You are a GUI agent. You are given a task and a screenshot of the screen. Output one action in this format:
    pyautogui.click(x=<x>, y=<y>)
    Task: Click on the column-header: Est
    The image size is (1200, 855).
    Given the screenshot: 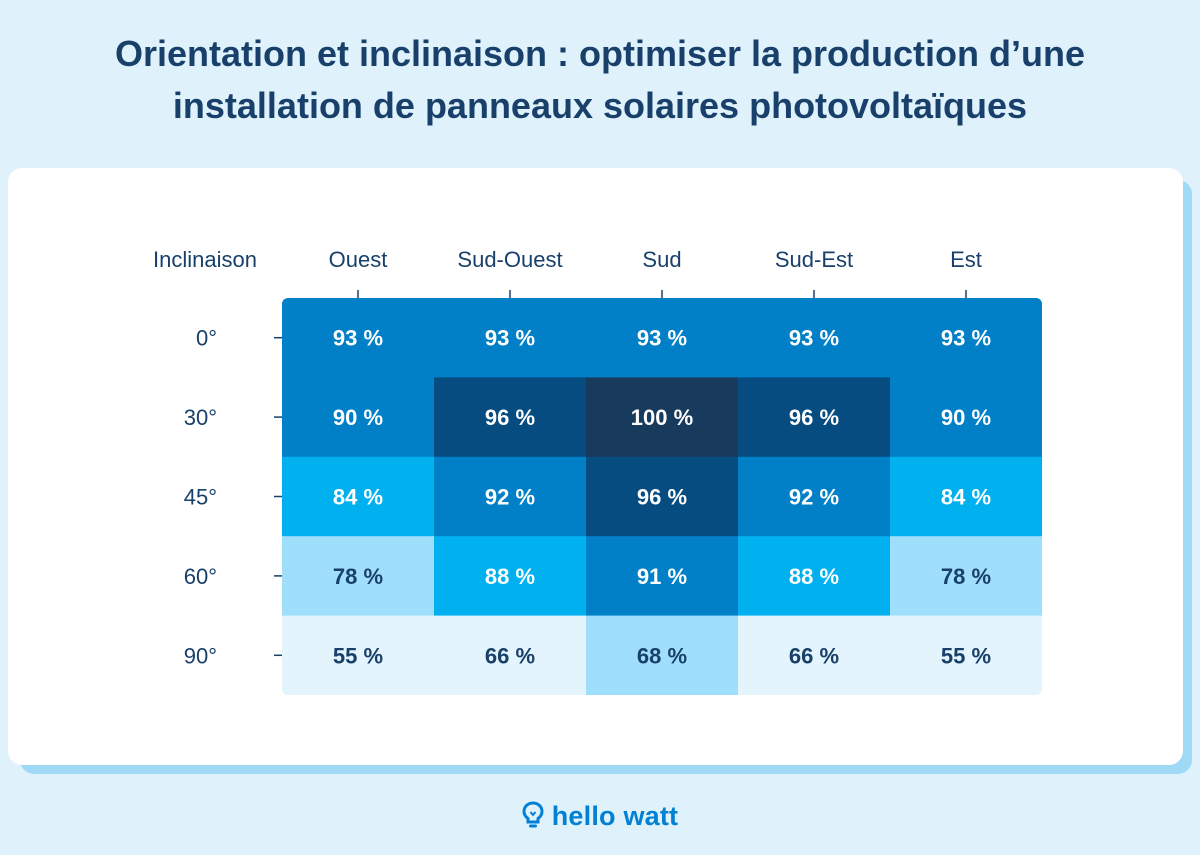 What is the action you would take?
    pyautogui.click(x=966, y=259)
    